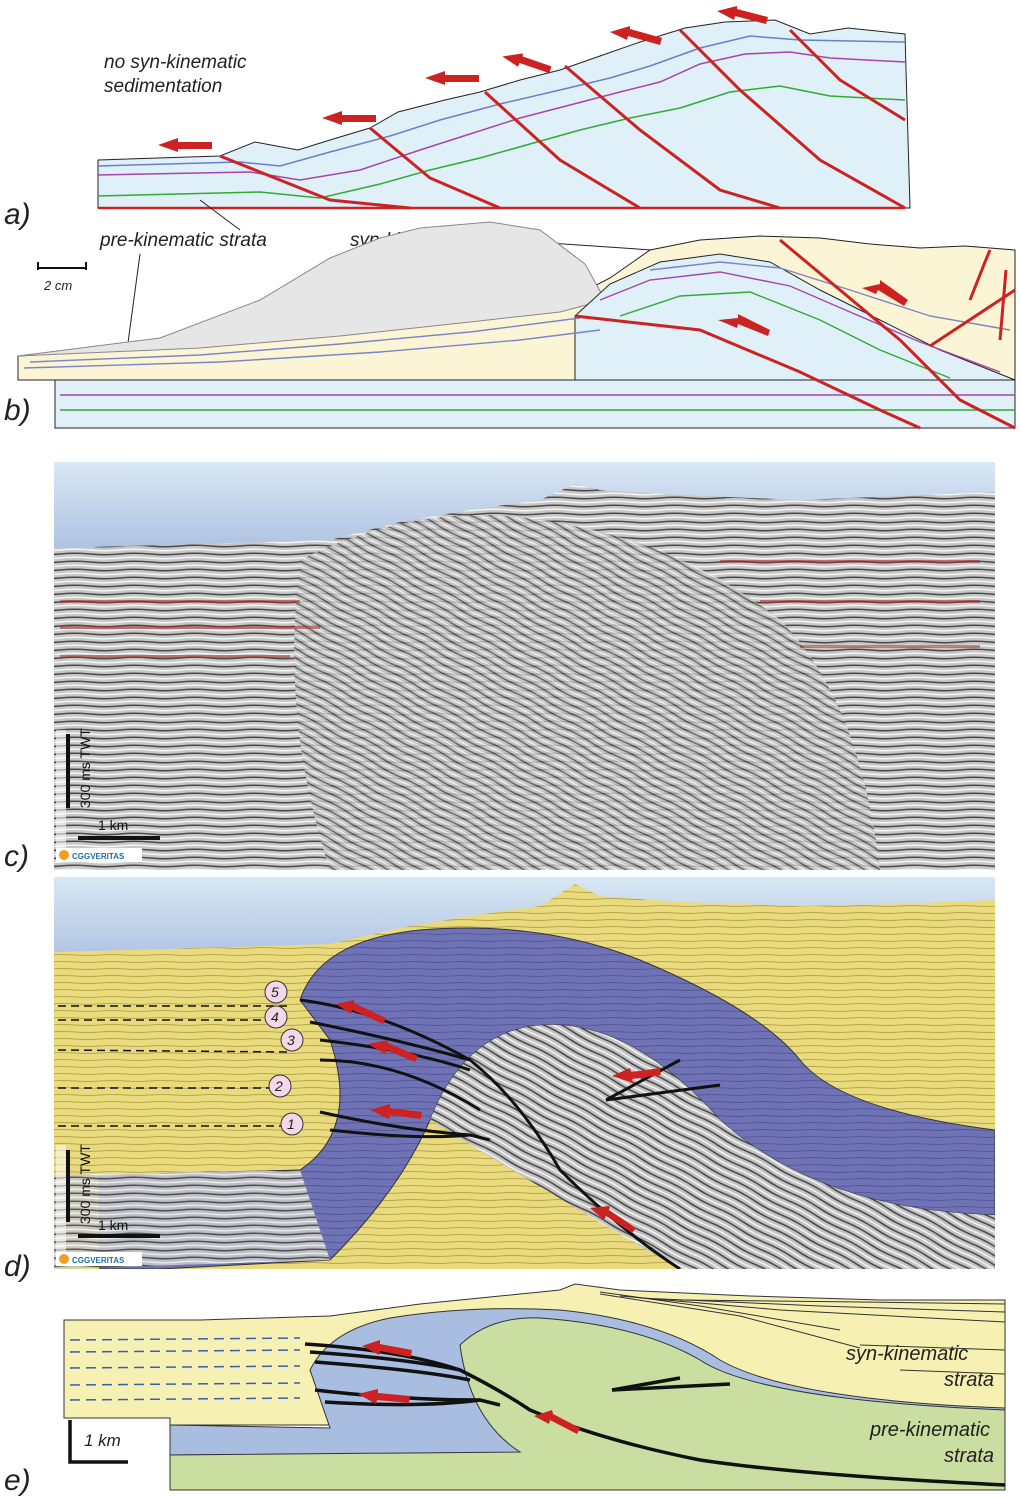  I want to click on fault-label-1-text: 1, so click(291, 1124).